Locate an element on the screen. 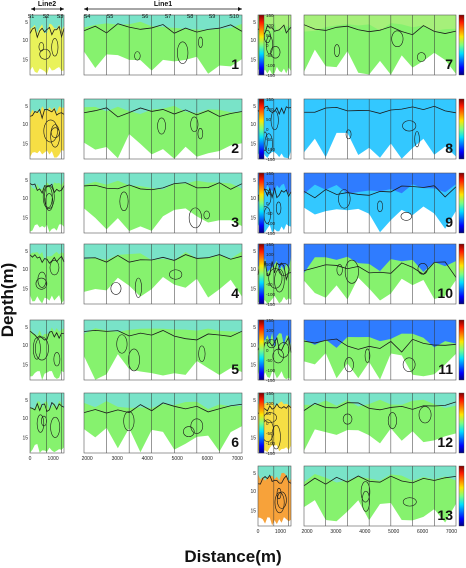  heatmap-panel-6-line1 is located at coordinates (163, 423).